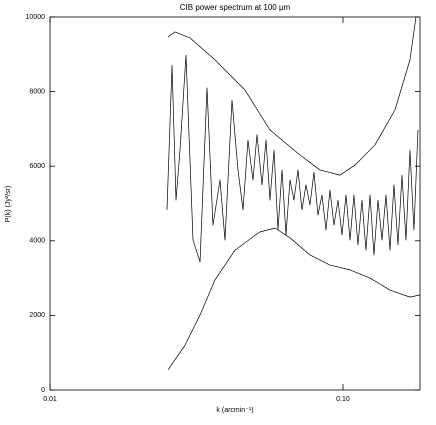 The width and height of the screenshot is (436, 425). Describe the element at coordinates (234, 410) in the screenshot. I see `x-axis-label: k (arcmin⁻¹)` at that location.